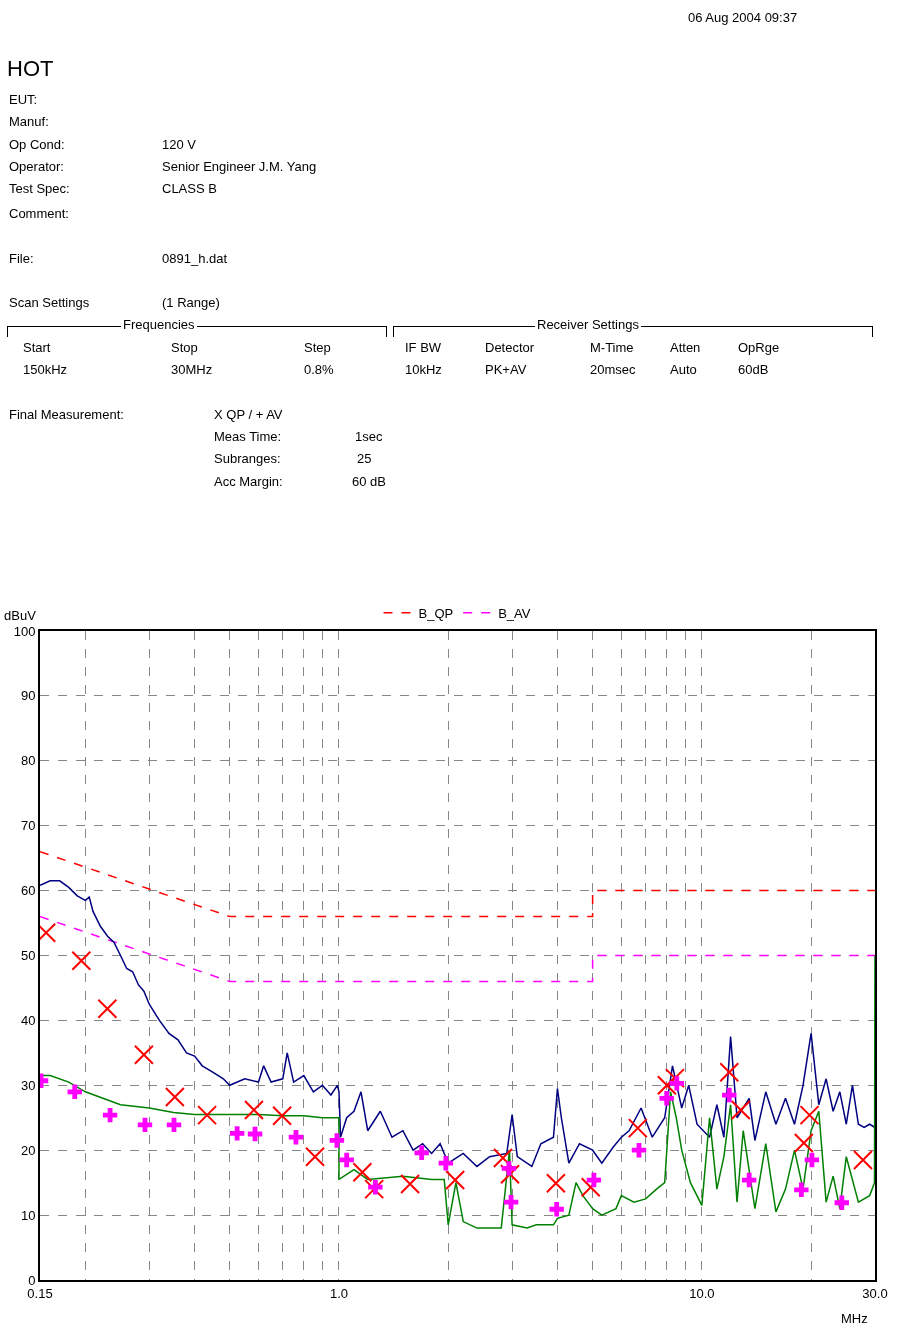 The image size is (897, 1333). What do you see at coordinates (854, 1318) in the screenshot?
I see `x-axis-title: MHz` at bounding box center [854, 1318].